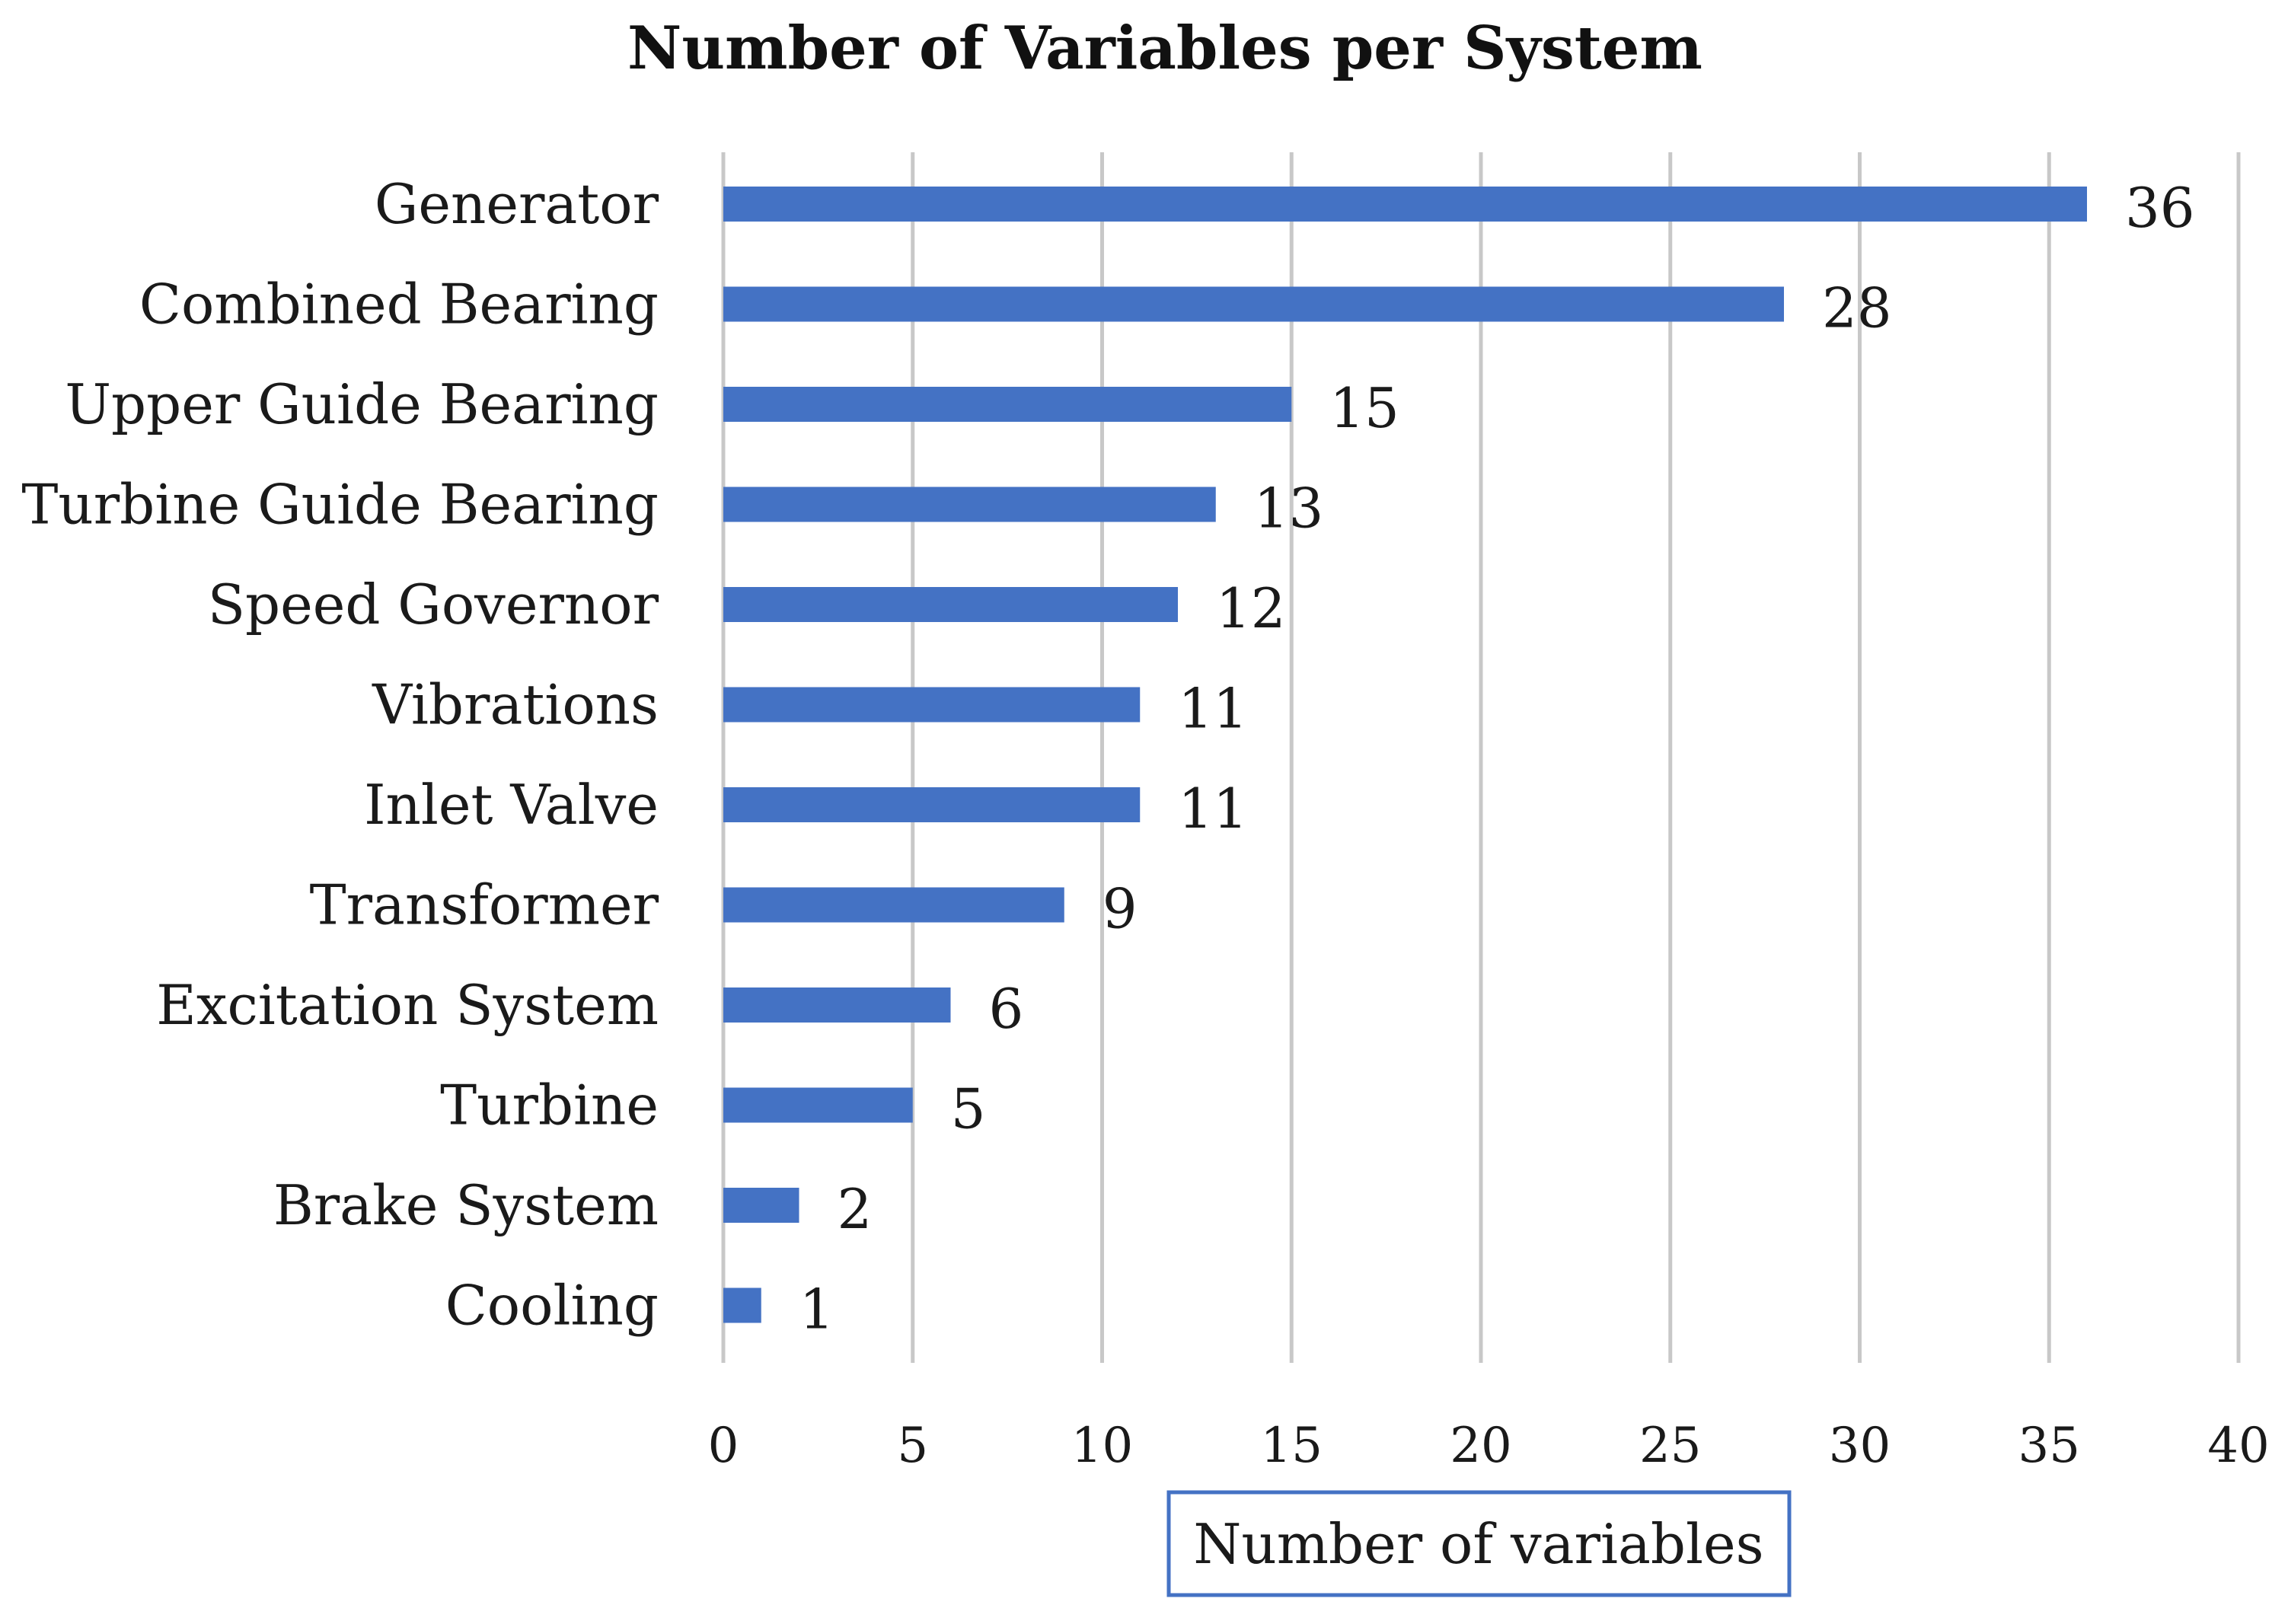  Describe the element at coordinates (969, 504) in the screenshot. I see `bar-turbine-guide-bearing` at that location.